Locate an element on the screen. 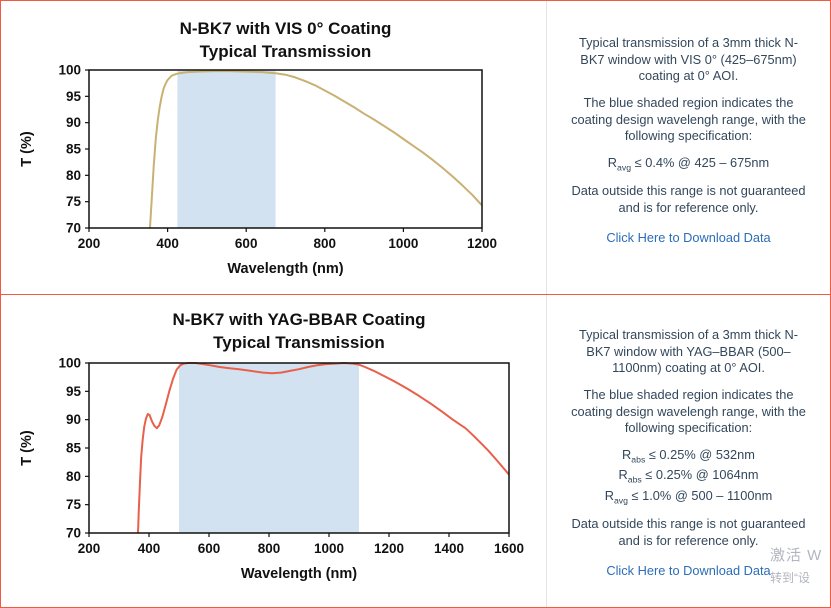 This screenshot has width=831, height=608. plot-frame is located at coordinates (285, 149).